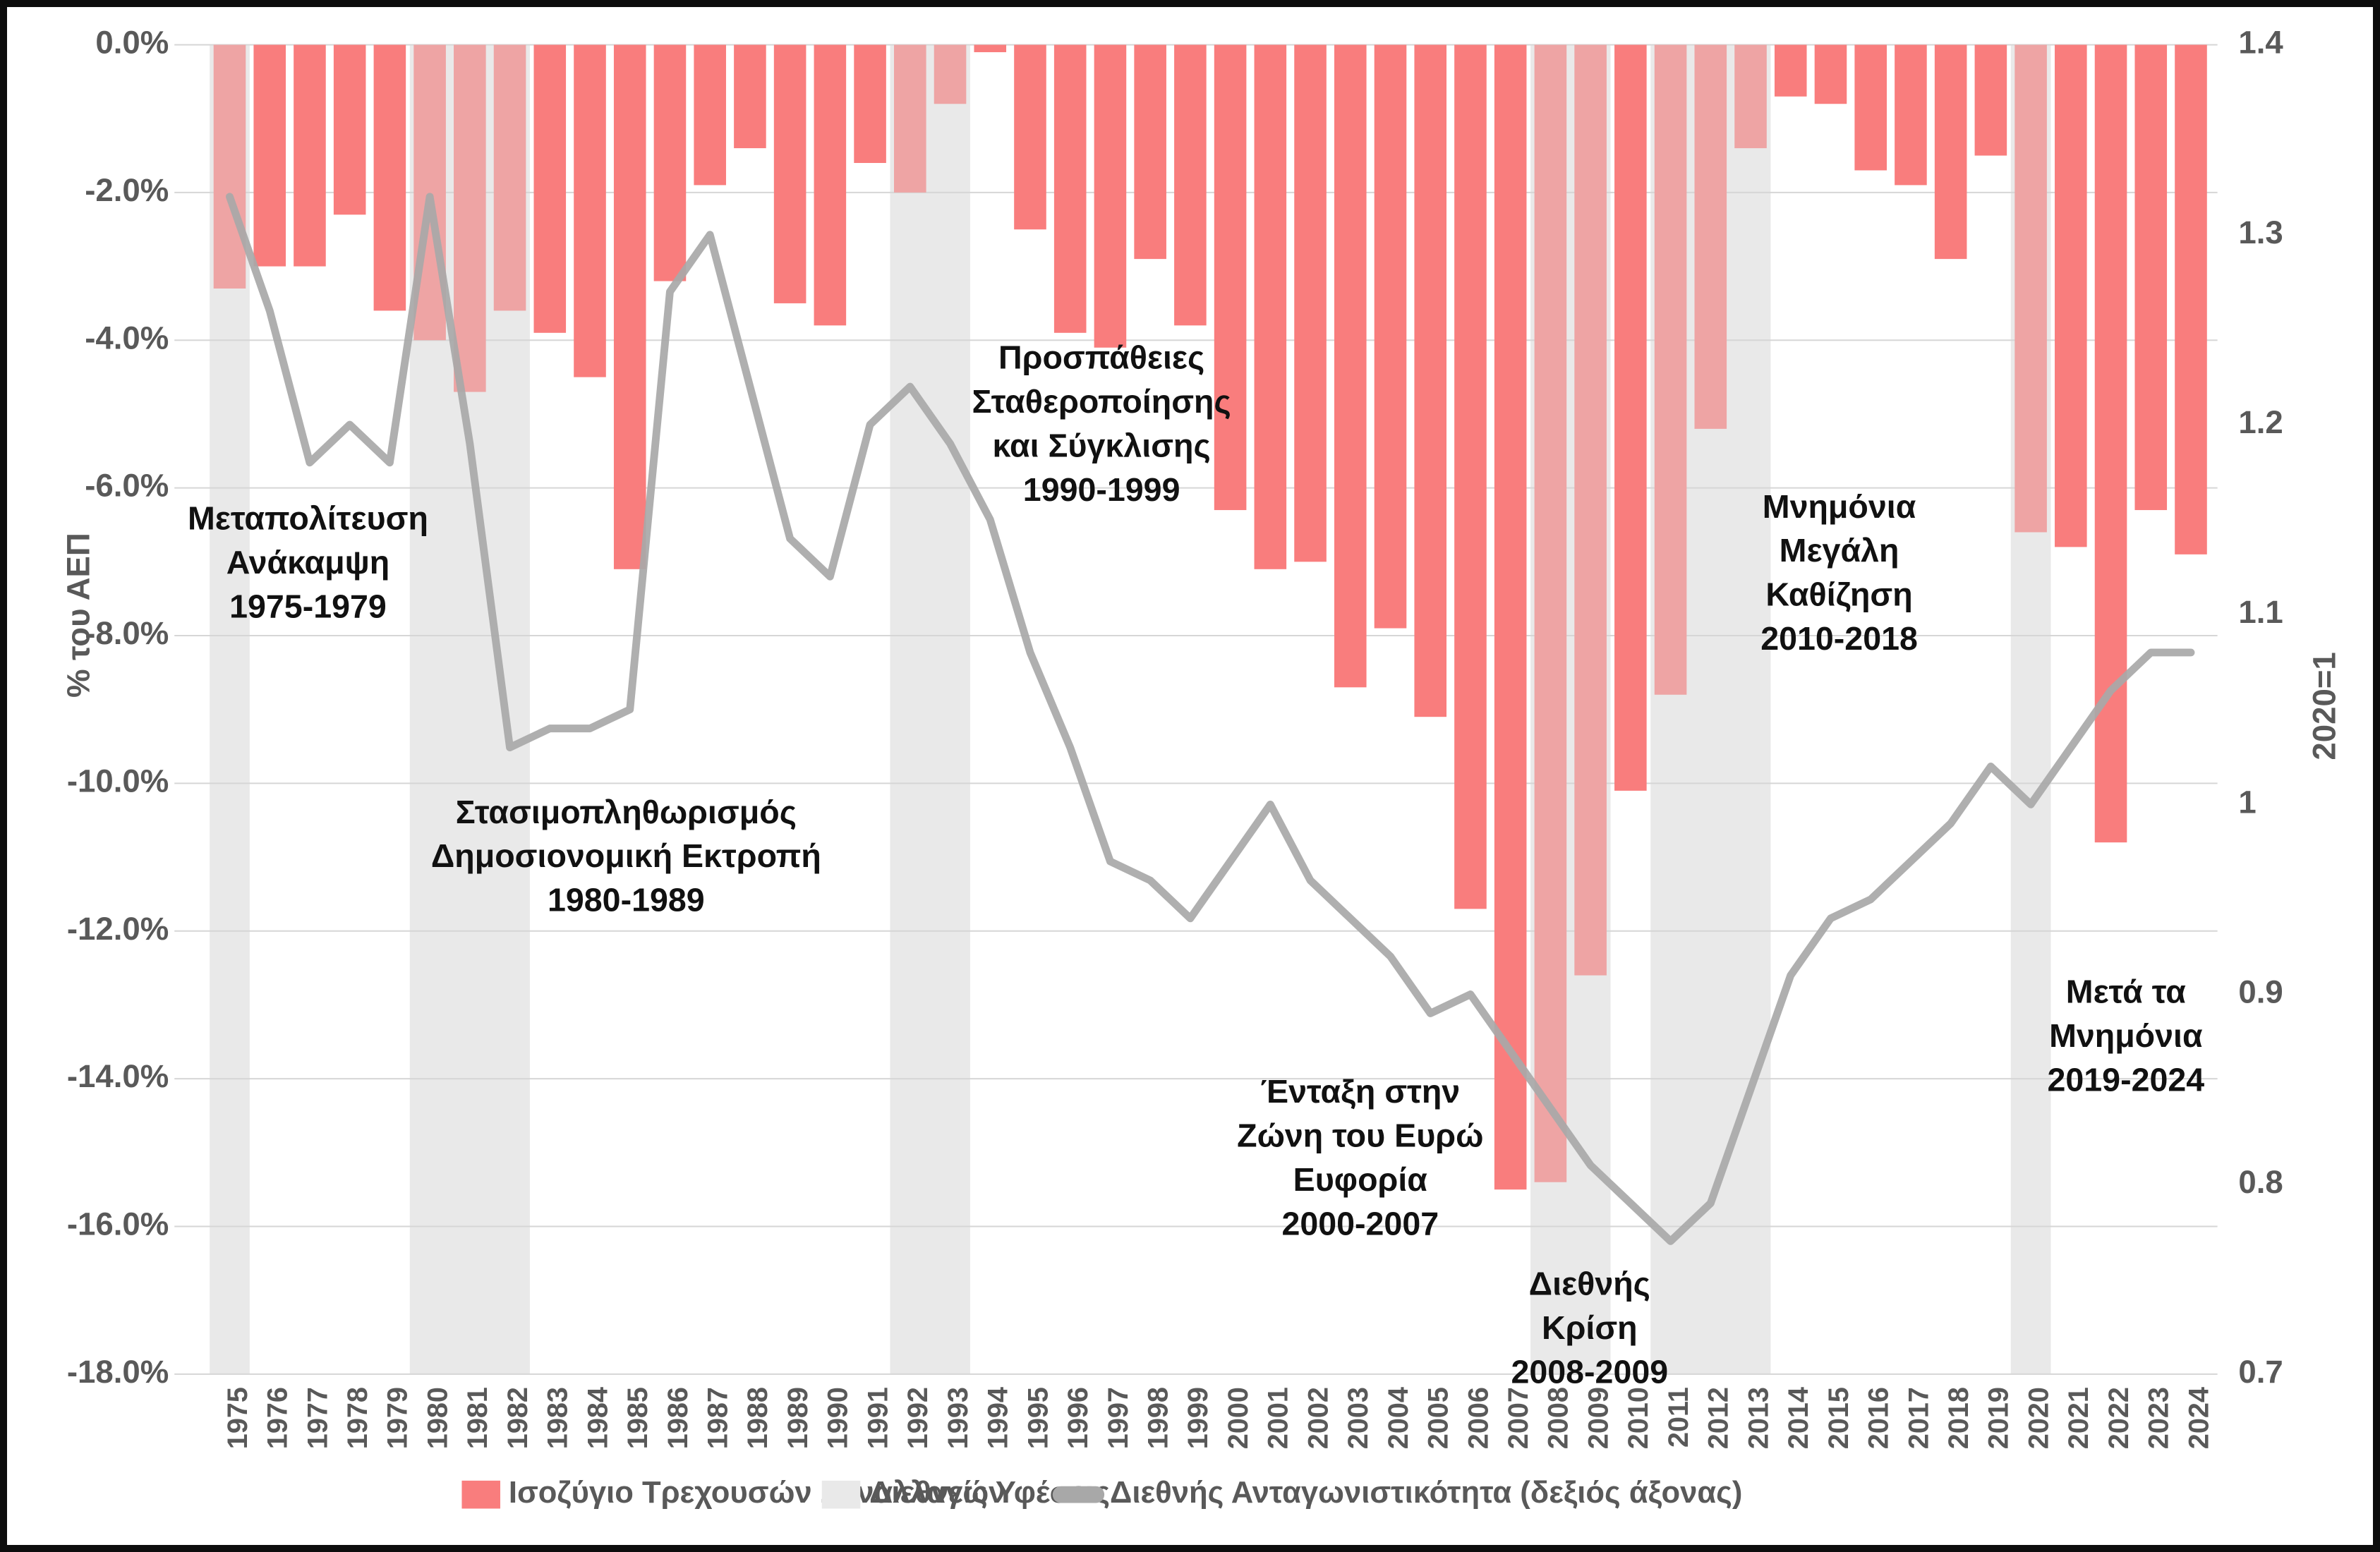  I want to click on x-tick-label-1982: 1982, so click(518, 1418).